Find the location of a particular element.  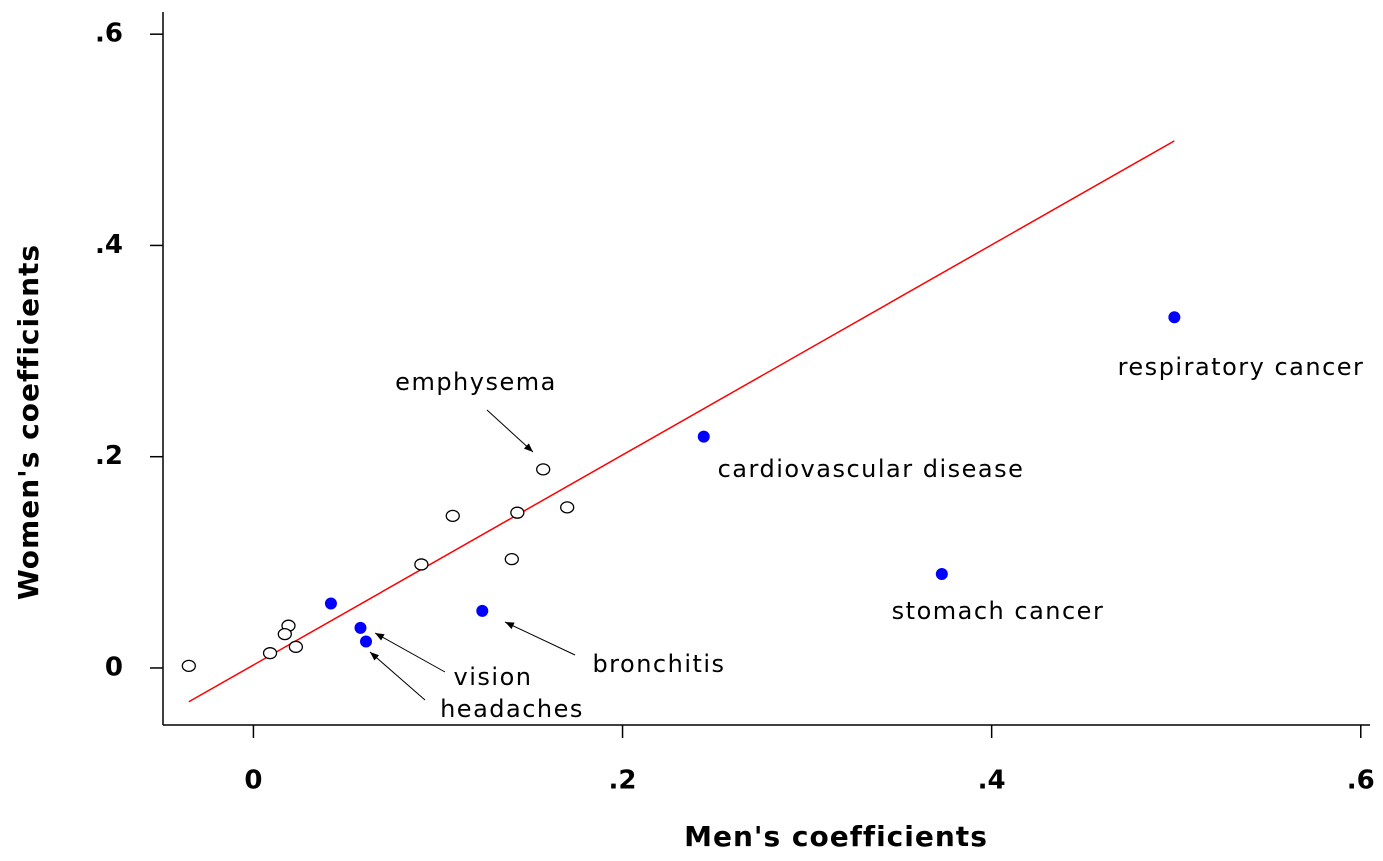

annotation: headaches is located at coordinates (512, 709).